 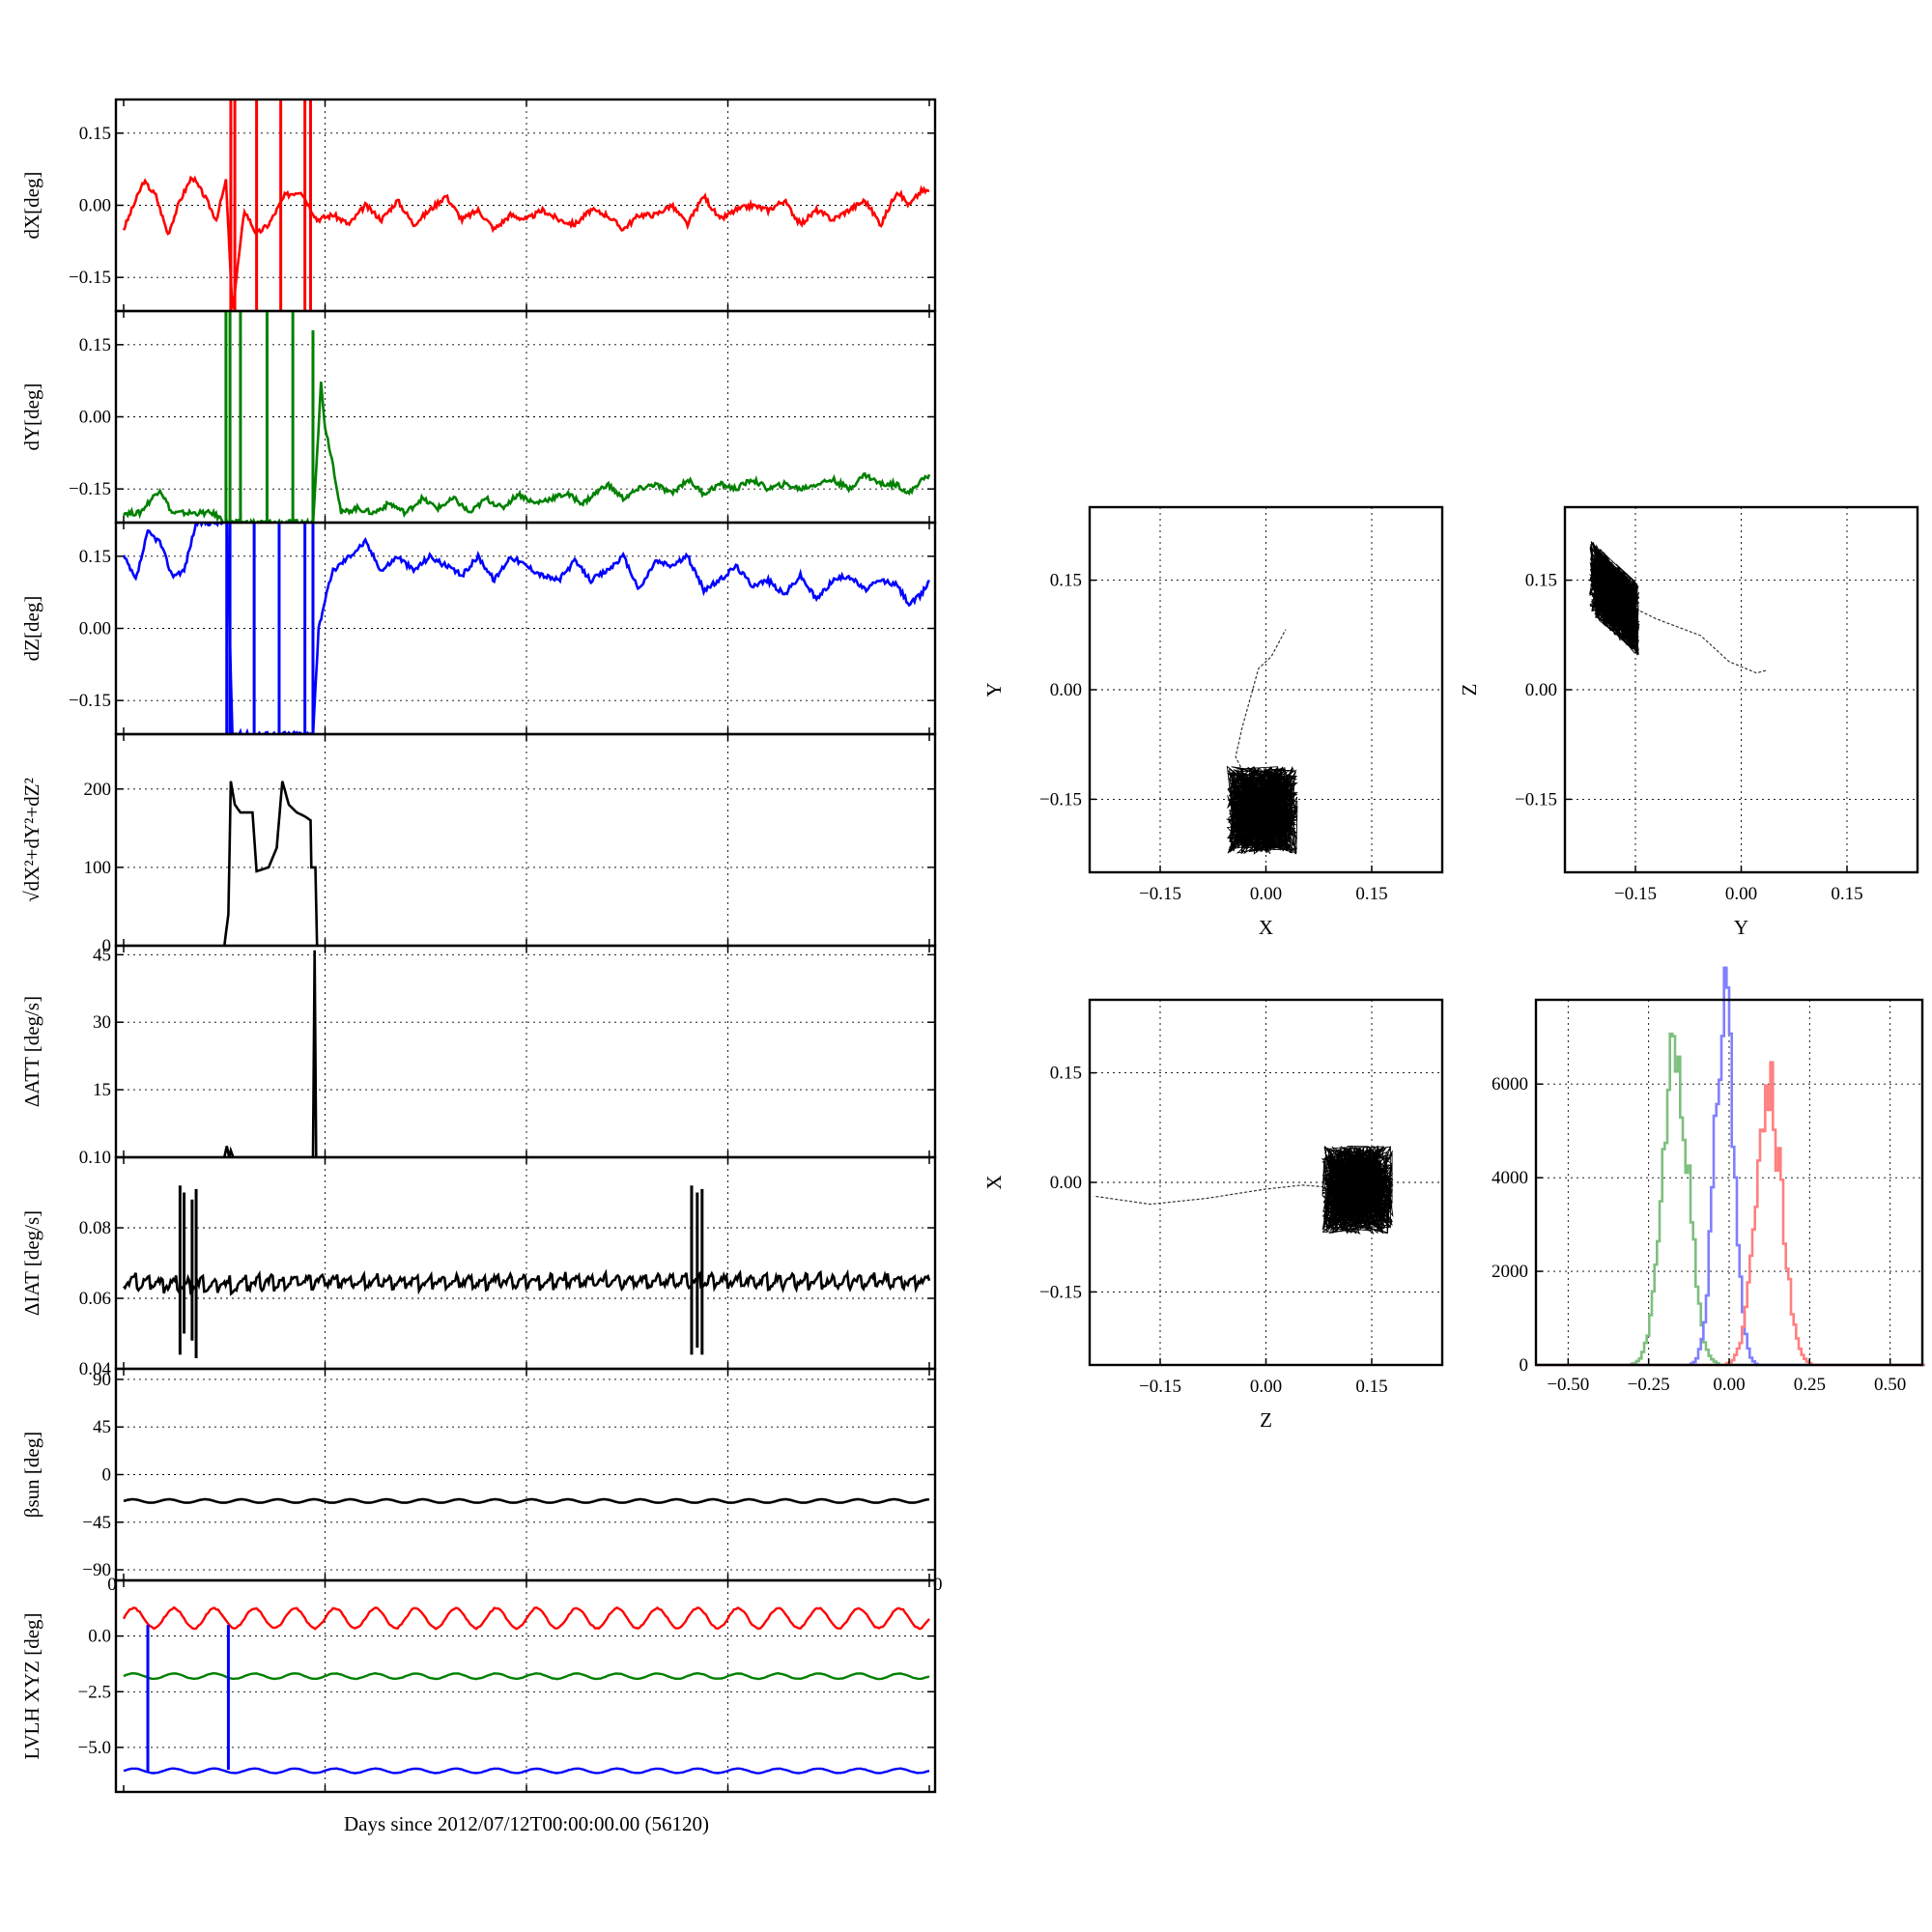 What do you see at coordinates (994, 689) in the screenshot?
I see `y-axis-label: Y` at bounding box center [994, 689].